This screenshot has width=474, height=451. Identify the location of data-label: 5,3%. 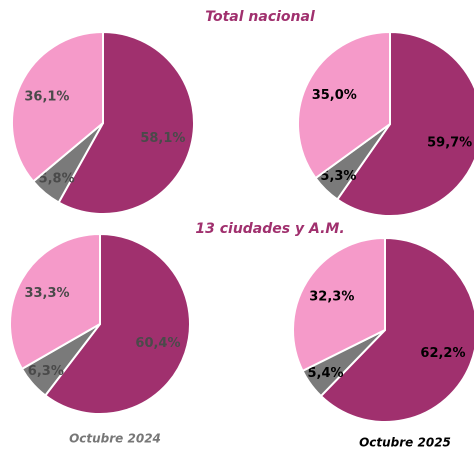
(338, 176).